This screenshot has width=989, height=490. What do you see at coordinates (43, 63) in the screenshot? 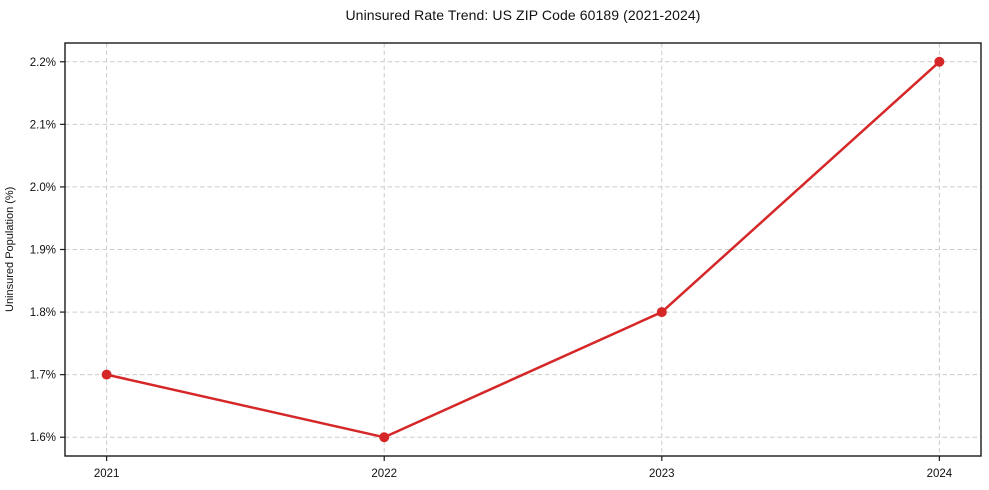
I see `y-tick-label: 2.2%` at bounding box center [43, 63].